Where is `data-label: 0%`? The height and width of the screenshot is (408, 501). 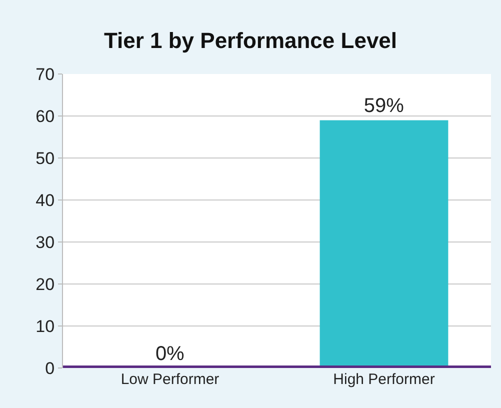
data-label: 0% is located at coordinates (170, 354).